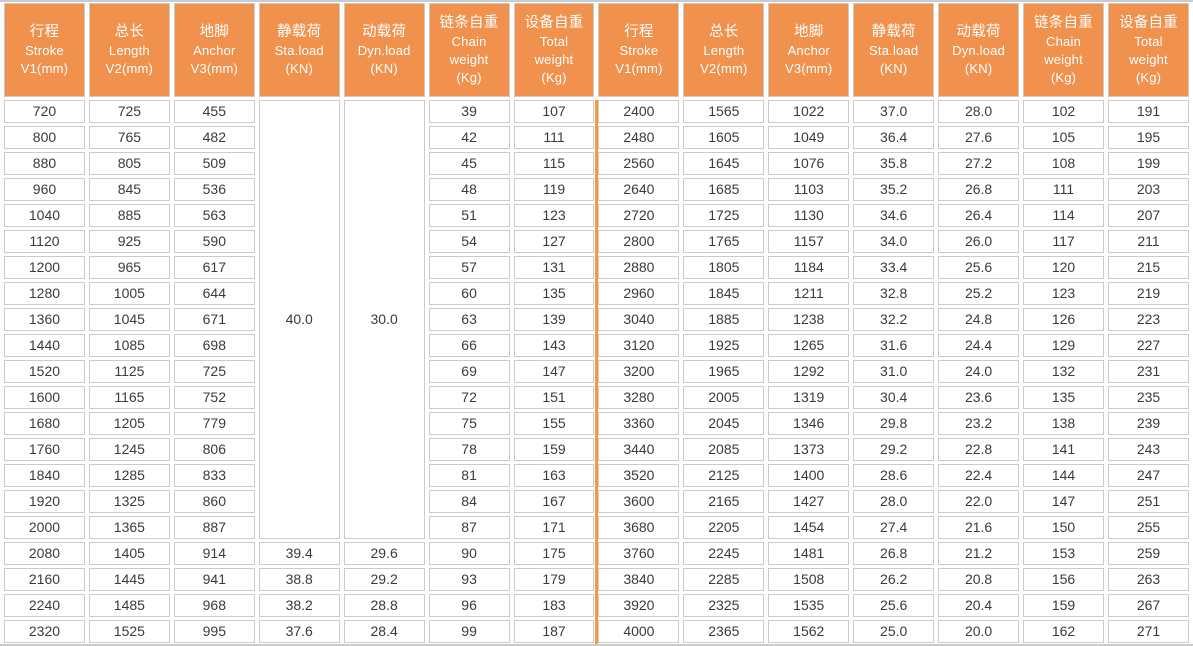  Describe the element at coordinates (1148, 631) in the screenshot. I see `cell-right-total-weight: 271` at that location.